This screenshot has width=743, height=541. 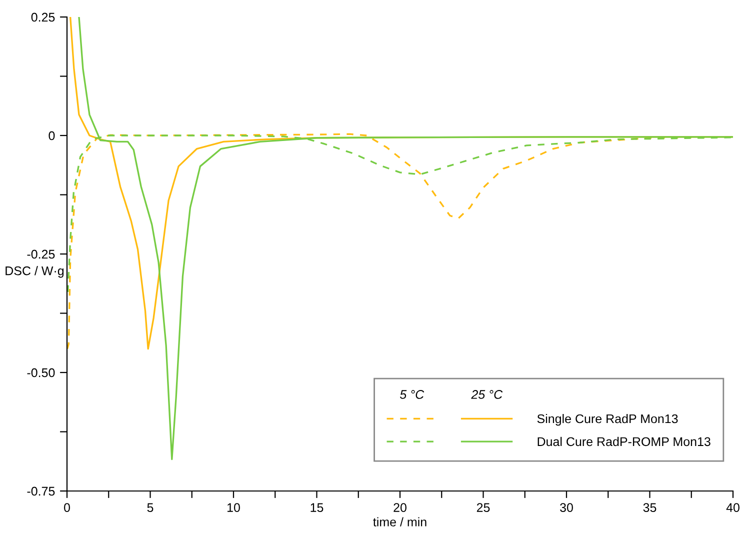 I want to click on y-axis-title: DSC / W·g, so click(x=35, y=272).